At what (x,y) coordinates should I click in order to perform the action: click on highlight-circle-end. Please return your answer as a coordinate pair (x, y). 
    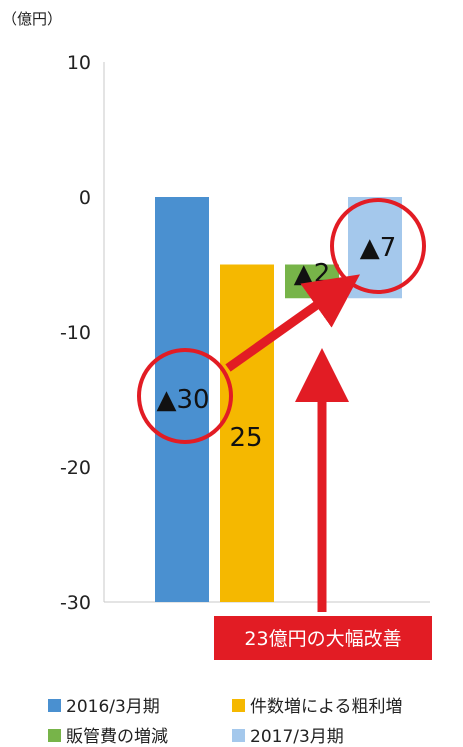
    Looking at the image, I should click on (378, 246).